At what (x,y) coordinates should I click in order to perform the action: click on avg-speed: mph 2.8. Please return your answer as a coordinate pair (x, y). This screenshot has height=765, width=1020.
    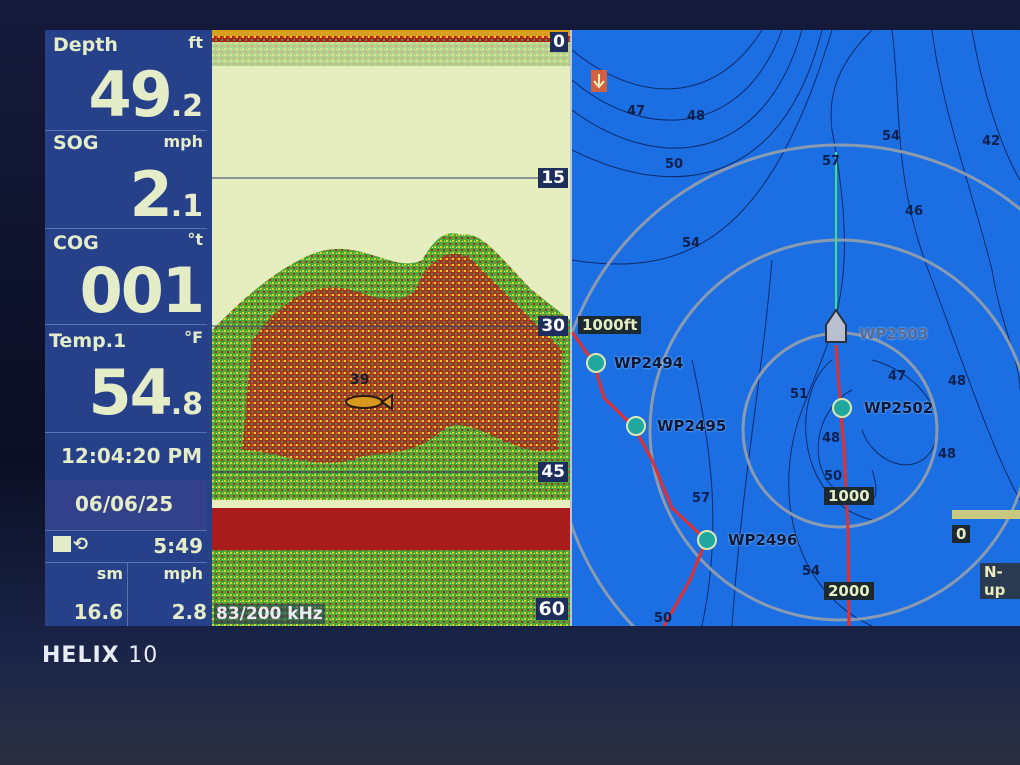
    Looking at the image, I should click on (185, 594).